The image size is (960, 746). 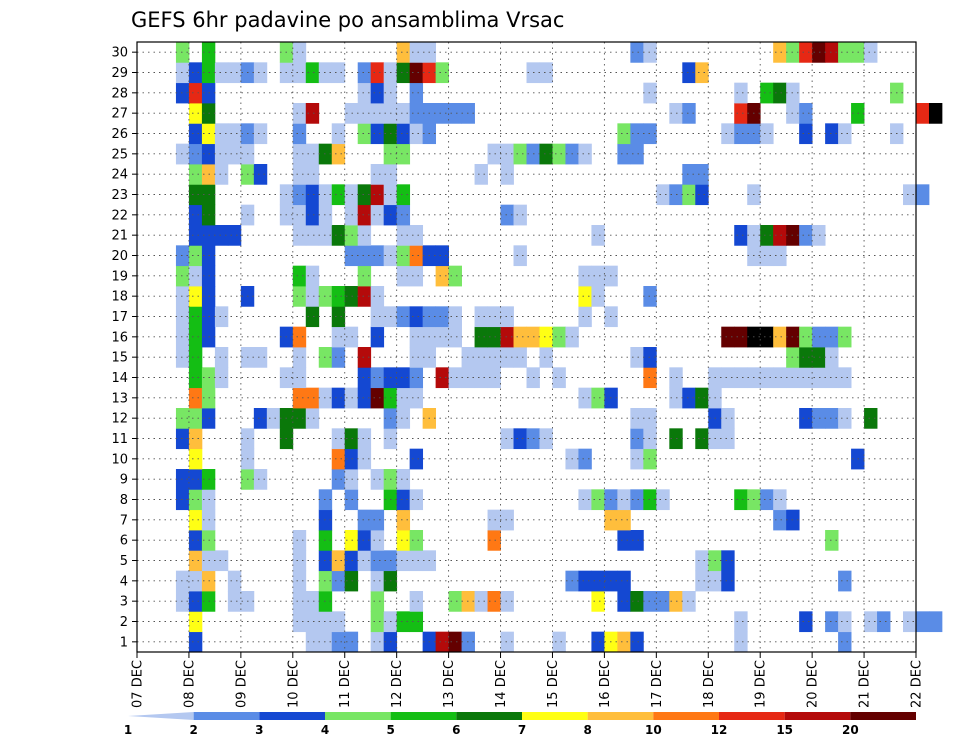 I want to click on x-tick-label: 19 DEC, so click(x=761, y=684).